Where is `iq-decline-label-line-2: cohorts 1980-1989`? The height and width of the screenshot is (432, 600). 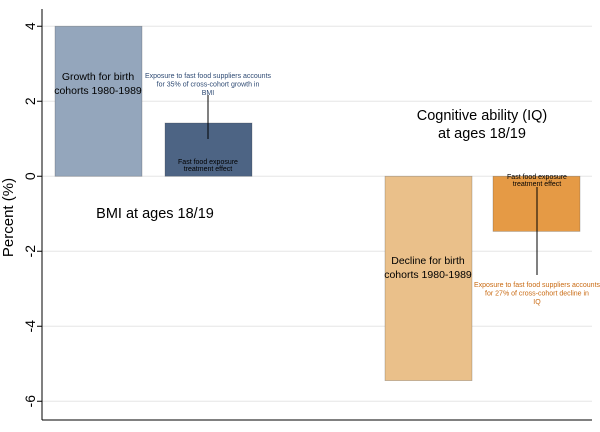 iq-decline-label-line-2: cohorts 1980-1989 is located at coordinates (428, 275).